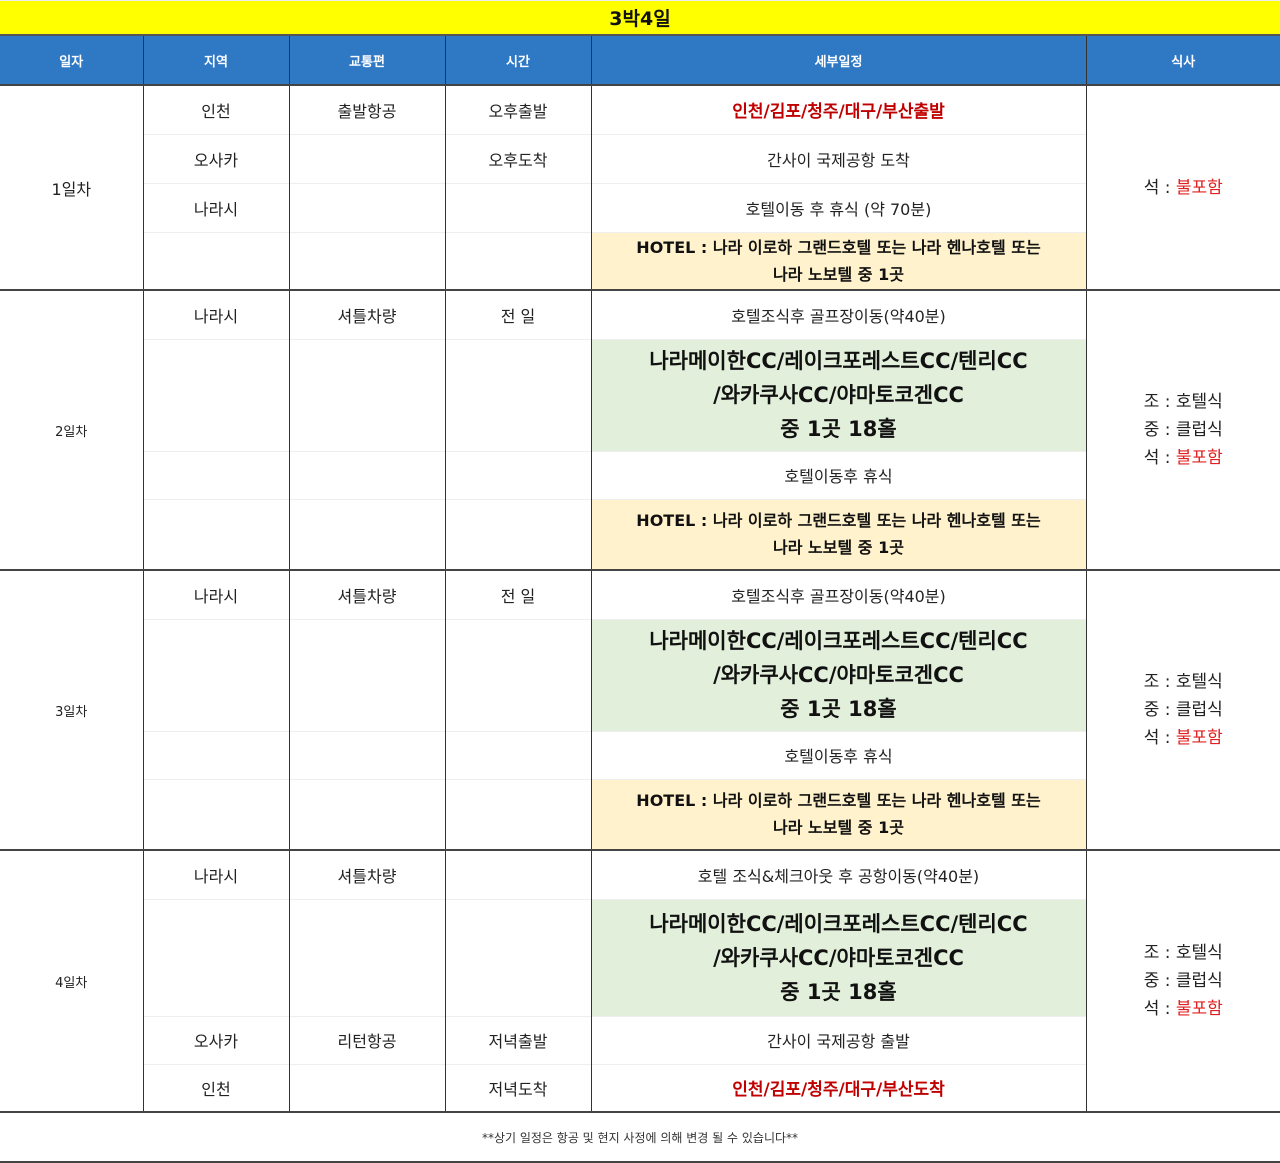  I want to click on table-title: 3박4일, so click(640, 18).